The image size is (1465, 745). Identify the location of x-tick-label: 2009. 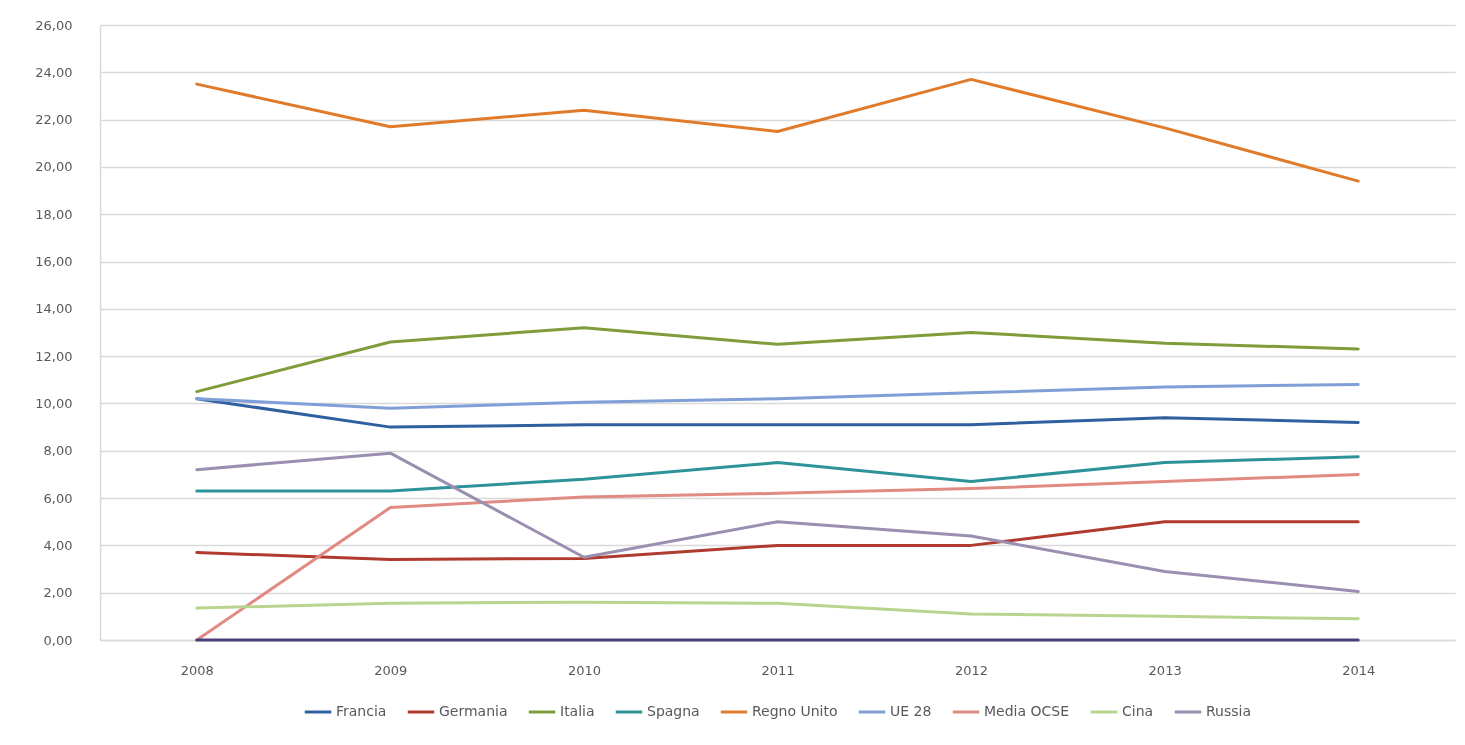
(391, 670).